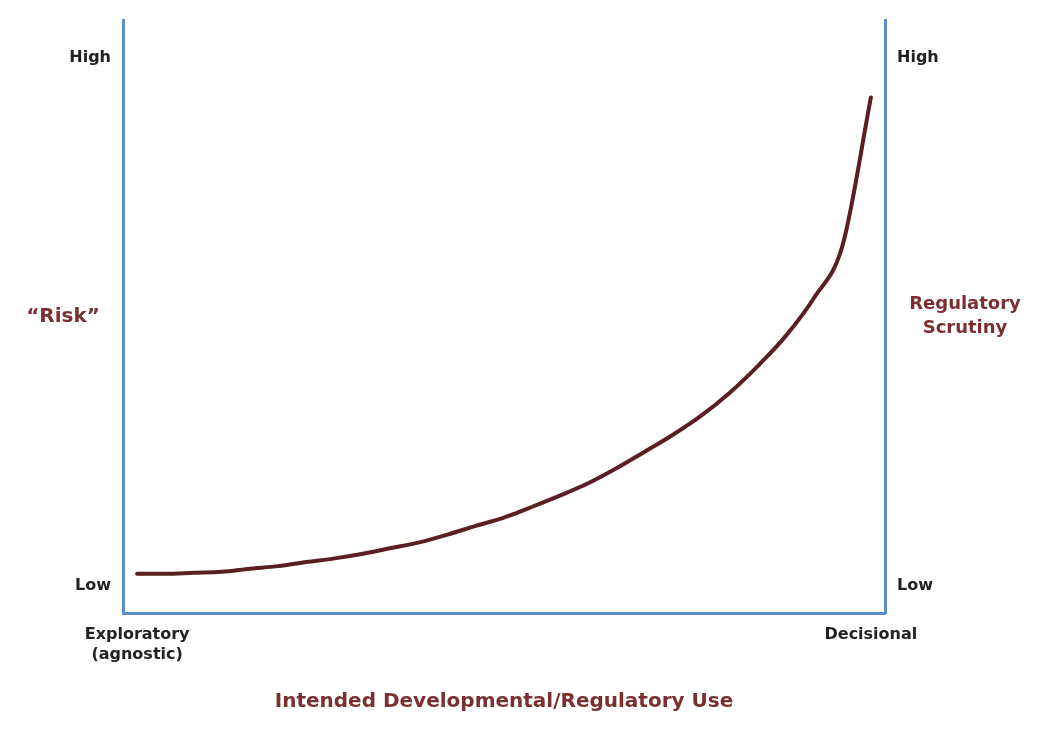 Image resolution: width=1053 pixels, height=742 pixels. What do you see at coordinates (871, 634) in the screenshot?
I see `x-tick-label: Decisional` at bounding box center [871, 634].